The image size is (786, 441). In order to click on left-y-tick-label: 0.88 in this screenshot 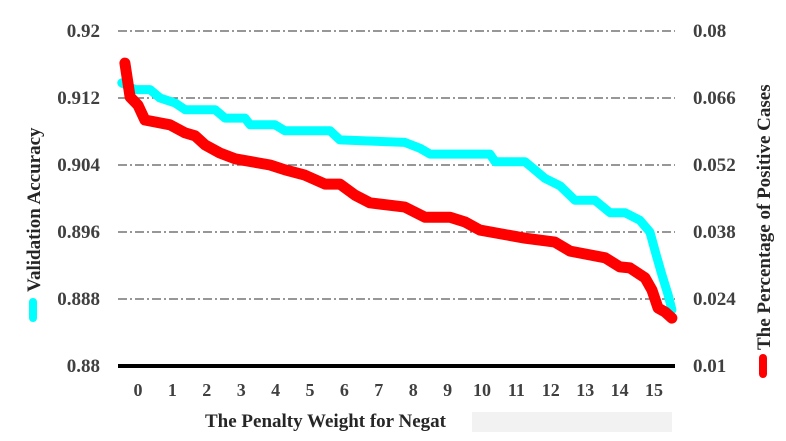, I will do `click(83, 366)`.